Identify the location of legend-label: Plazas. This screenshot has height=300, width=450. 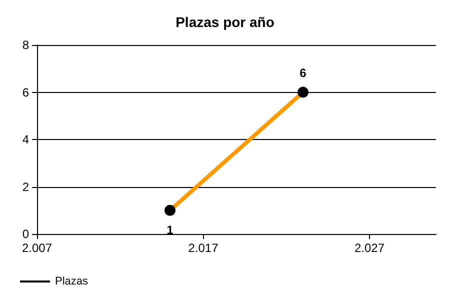
(72, 282).